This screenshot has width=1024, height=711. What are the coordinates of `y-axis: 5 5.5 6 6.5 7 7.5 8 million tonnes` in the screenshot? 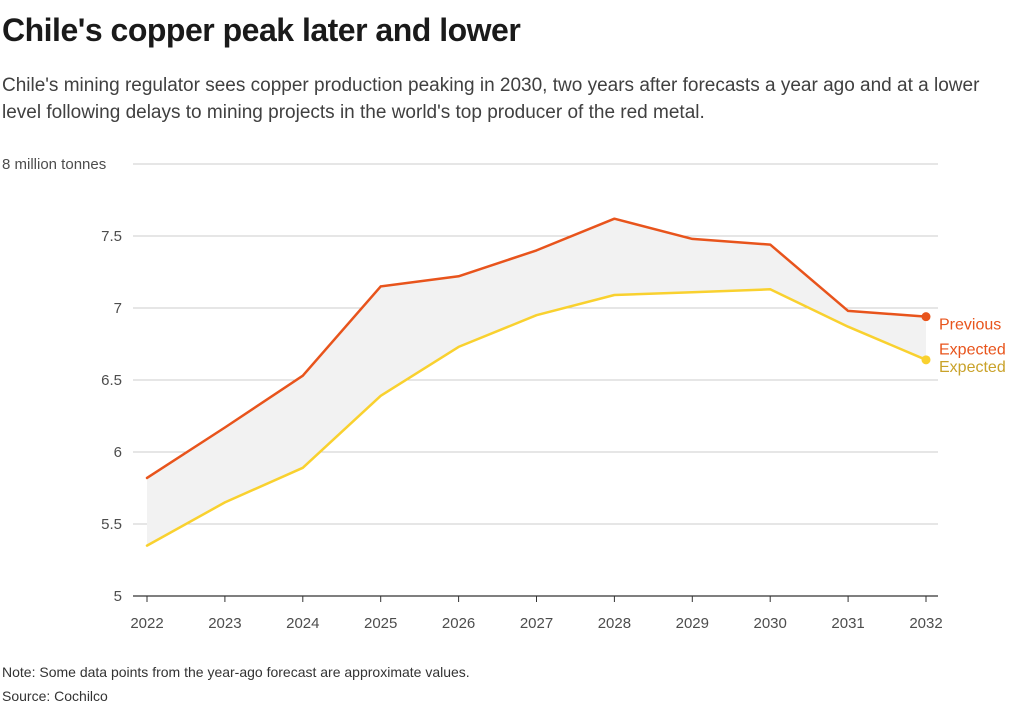 It's located at (62, 380).